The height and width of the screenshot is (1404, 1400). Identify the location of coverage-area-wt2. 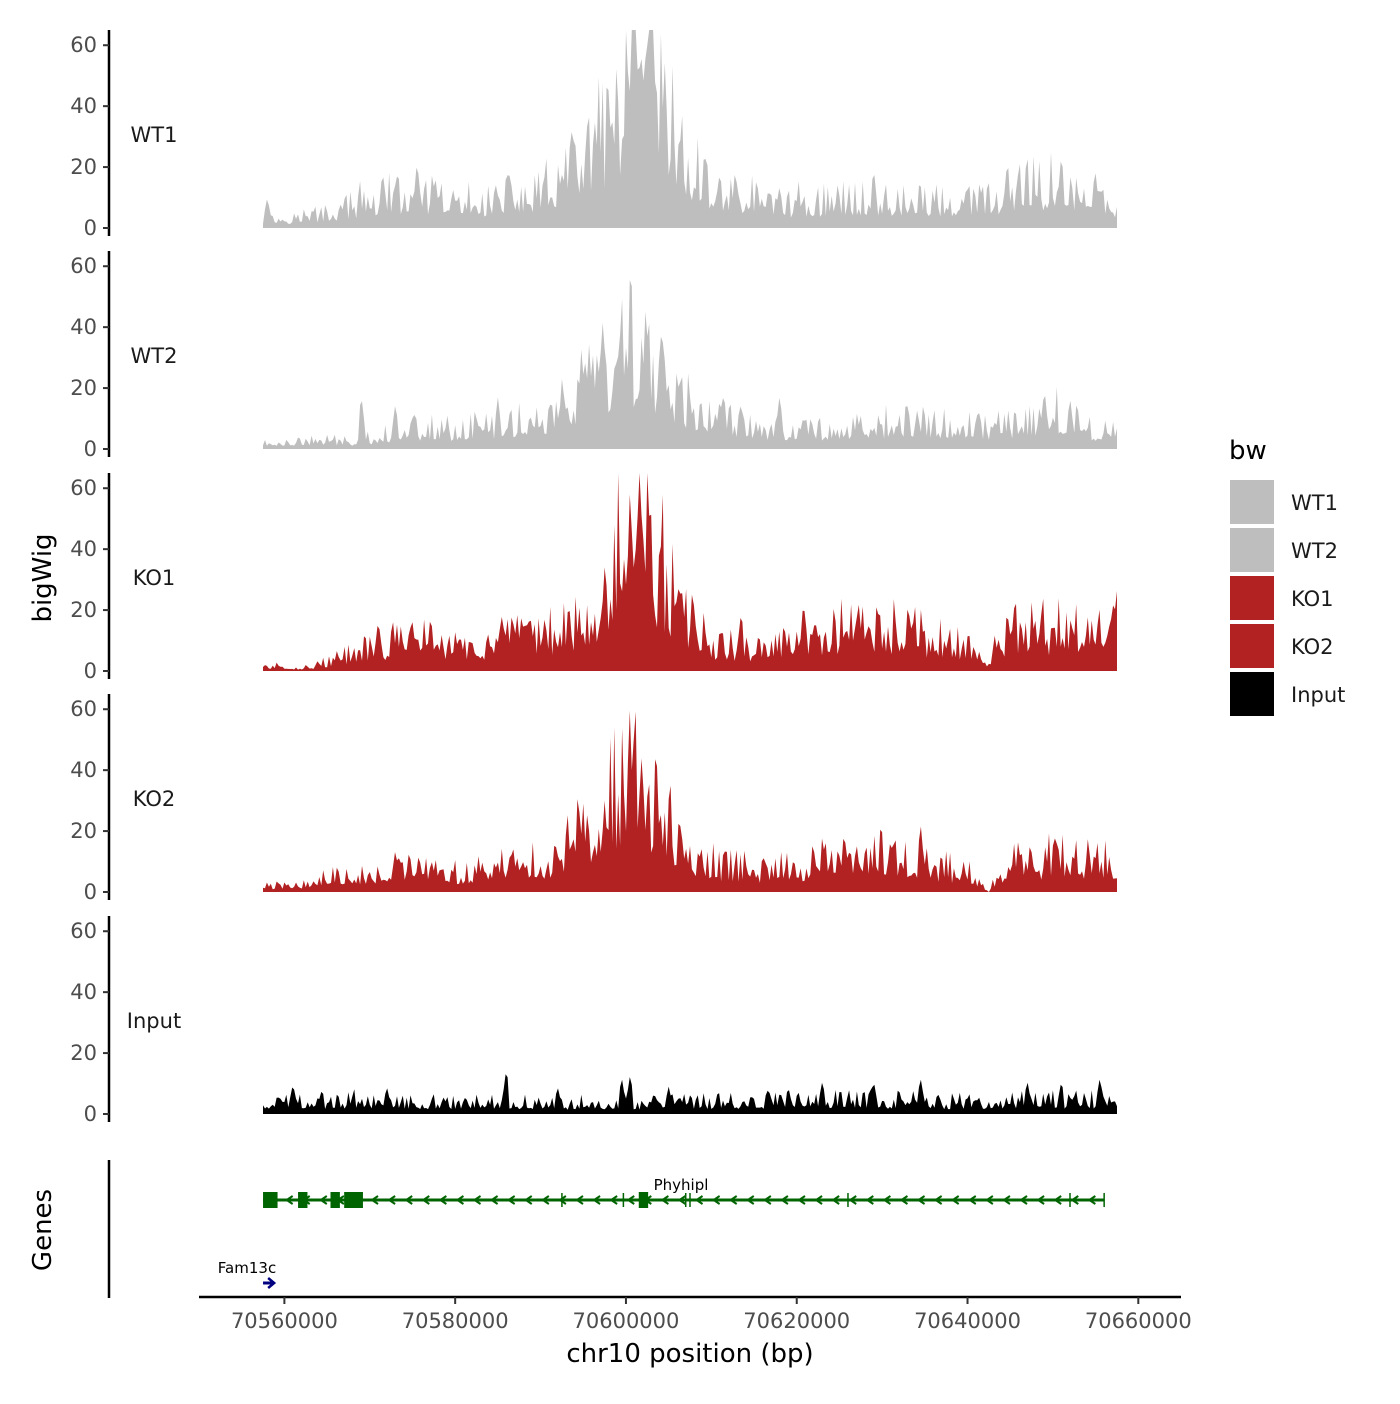
(690, 364).